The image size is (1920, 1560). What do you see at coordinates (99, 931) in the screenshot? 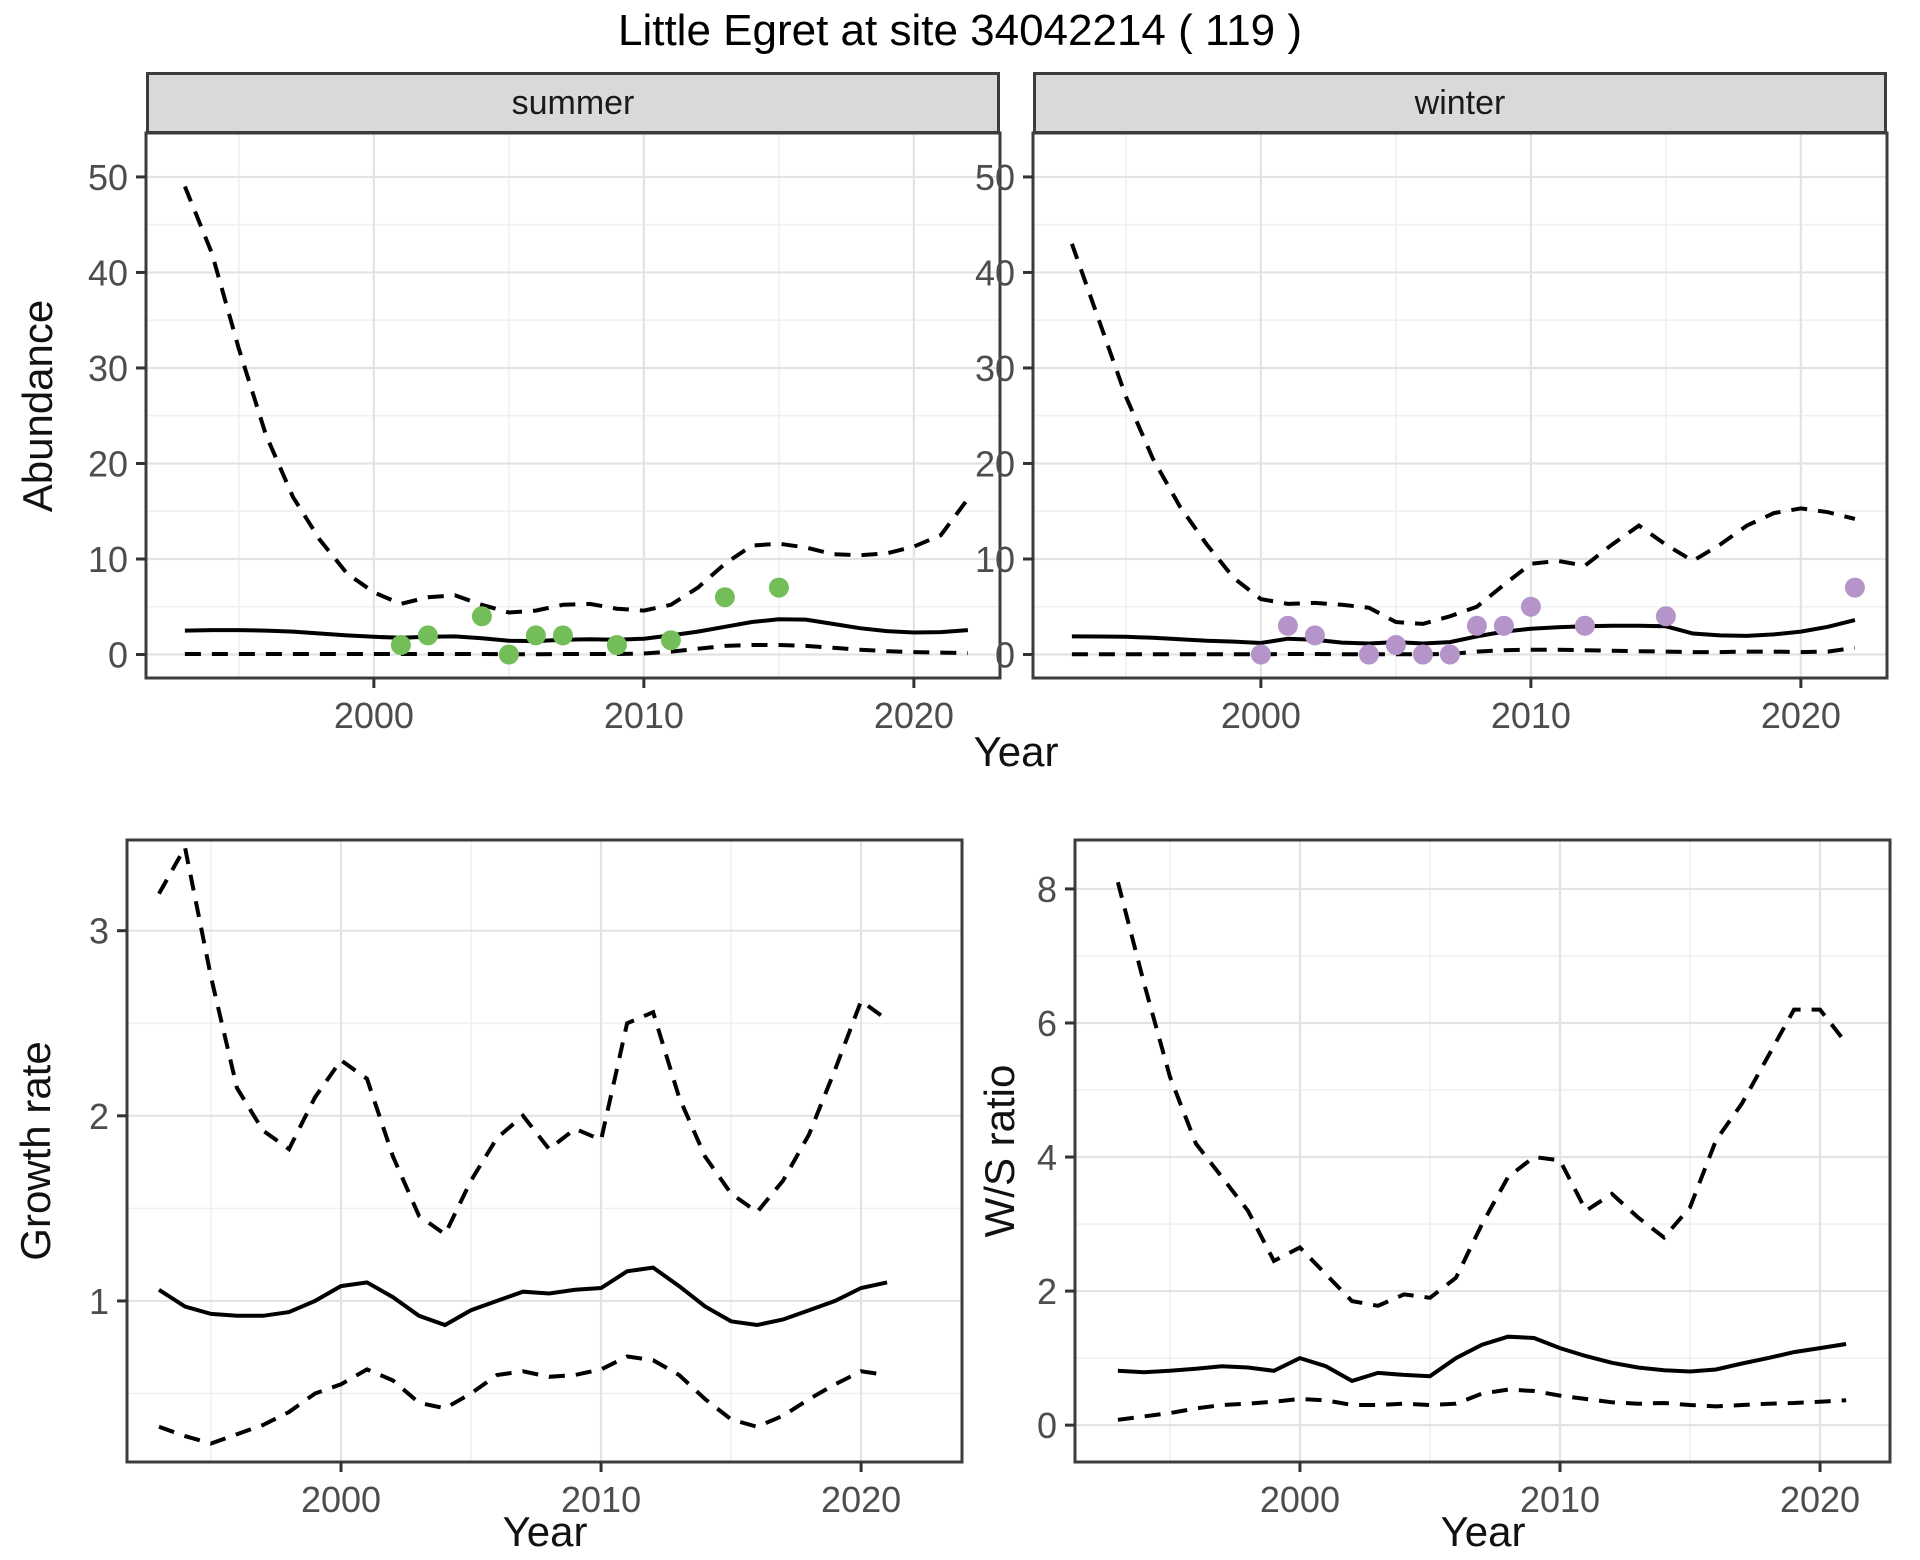
I see `y-tick-label: 3` at bounding box center [99, 931].